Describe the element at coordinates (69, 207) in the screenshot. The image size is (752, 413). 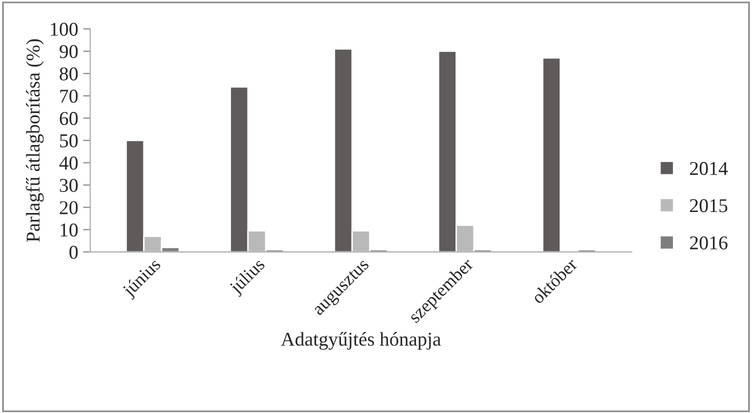
I see `y-tick-label: 20` at that location.